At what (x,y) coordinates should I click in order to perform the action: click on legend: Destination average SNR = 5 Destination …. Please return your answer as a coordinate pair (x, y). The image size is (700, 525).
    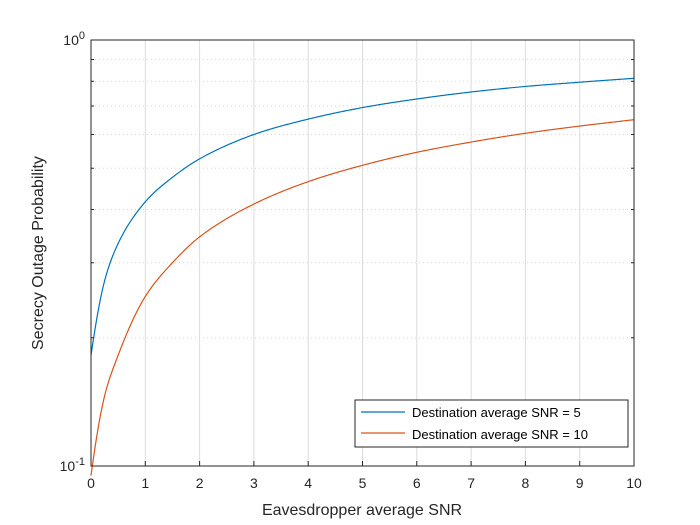
    Looking at the image, I should click on (491, 423).